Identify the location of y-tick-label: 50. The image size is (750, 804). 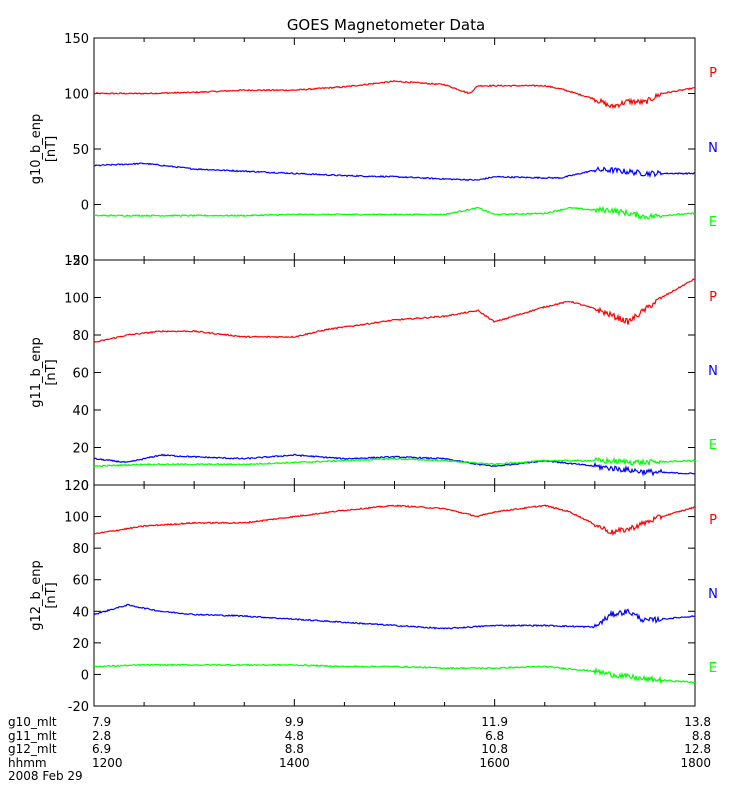
(80, 150).